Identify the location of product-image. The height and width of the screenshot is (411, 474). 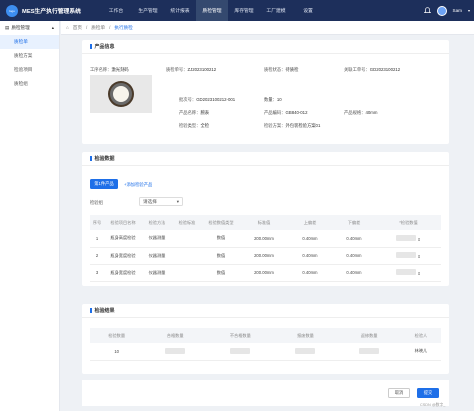
(121, 94).